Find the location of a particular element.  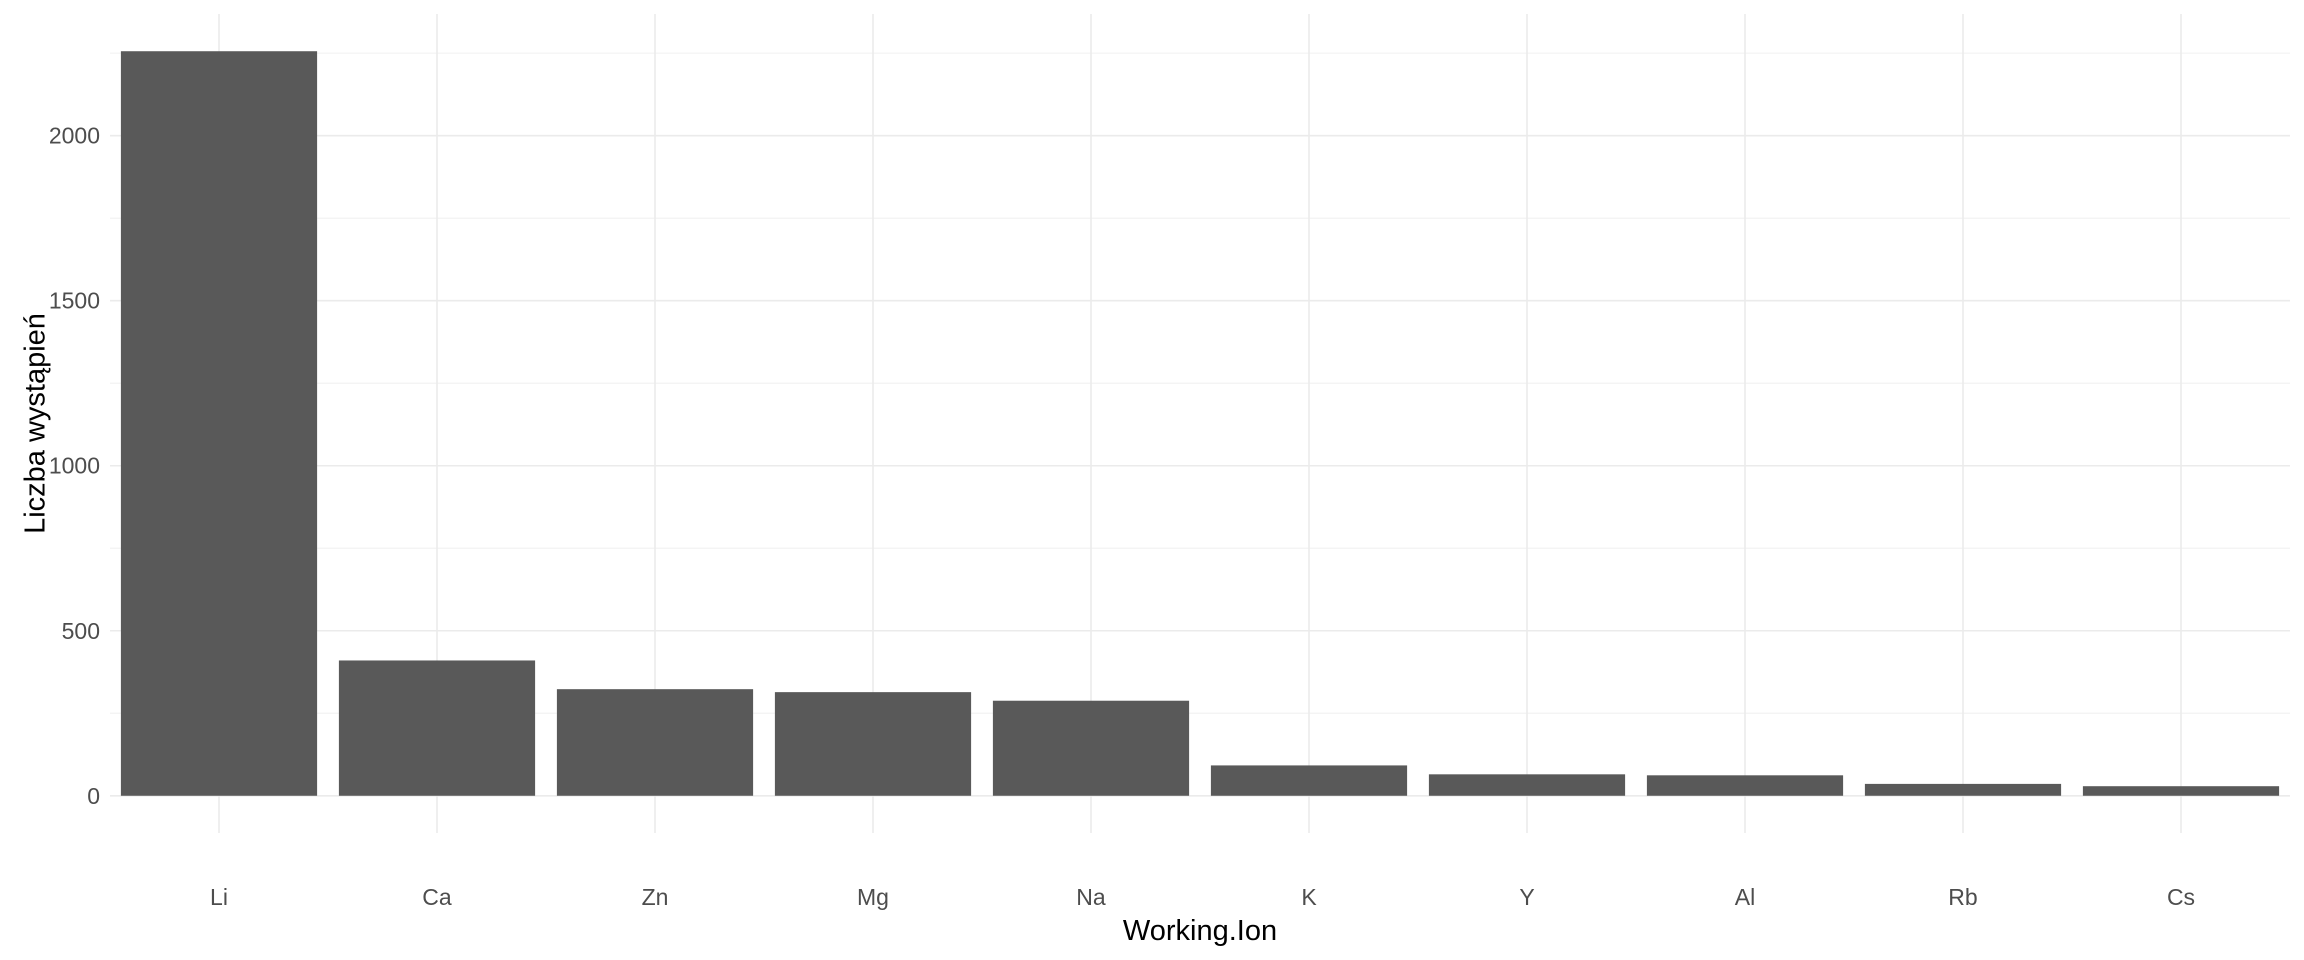

x-tick-label: Al is located at coordinates (1745, 897).